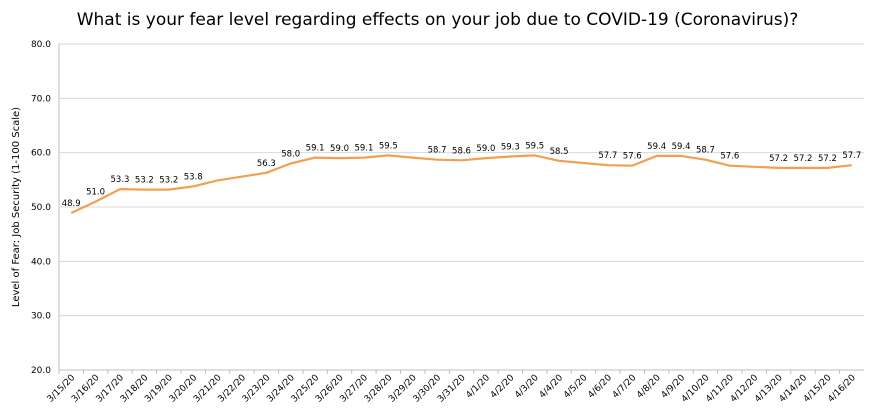 The image size is (875, 413). What do you see at coordinates (461, 151) in the screenshot?
I see `data-label: 58.6` at bounding box center [461, 151].